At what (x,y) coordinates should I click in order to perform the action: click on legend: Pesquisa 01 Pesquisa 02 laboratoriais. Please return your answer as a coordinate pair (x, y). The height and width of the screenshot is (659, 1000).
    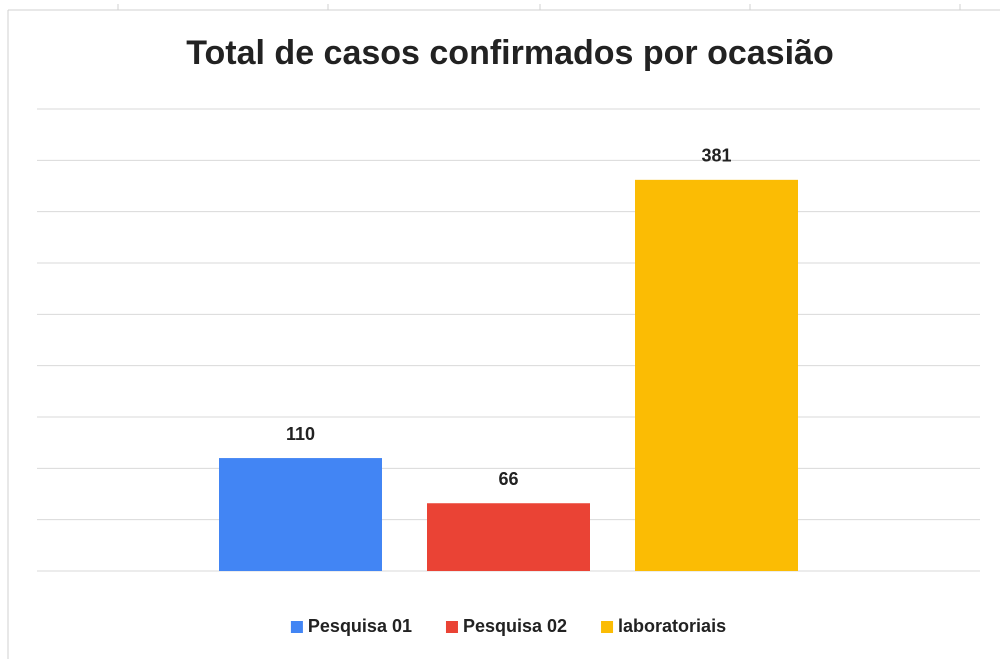
    Looking at the image, I should click on (508, 626).